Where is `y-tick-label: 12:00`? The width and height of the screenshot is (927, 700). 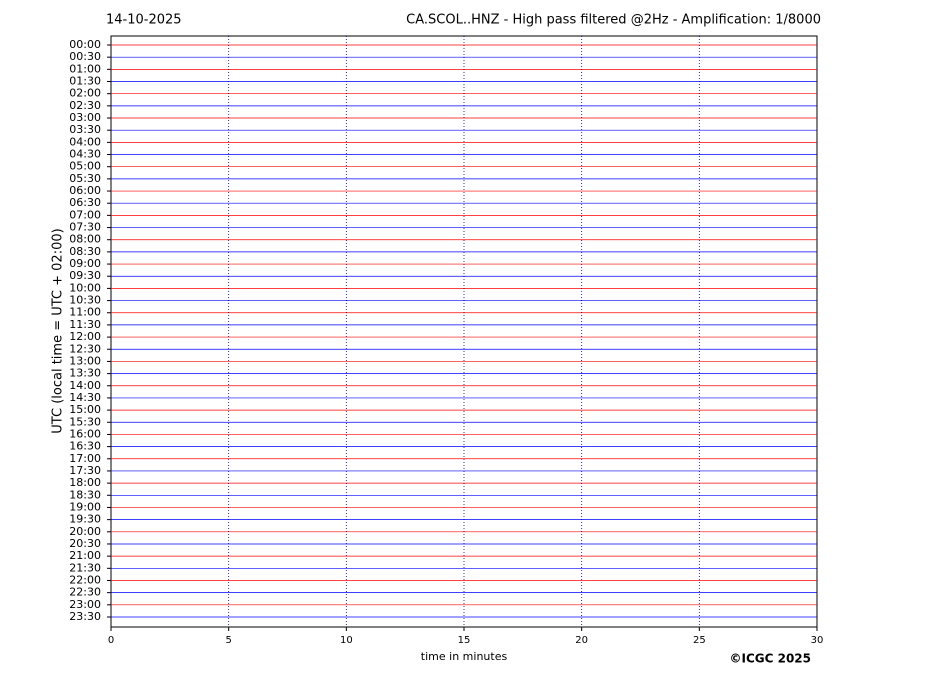 y-tick-label: 12:00 is located at coordinates (85, 336).